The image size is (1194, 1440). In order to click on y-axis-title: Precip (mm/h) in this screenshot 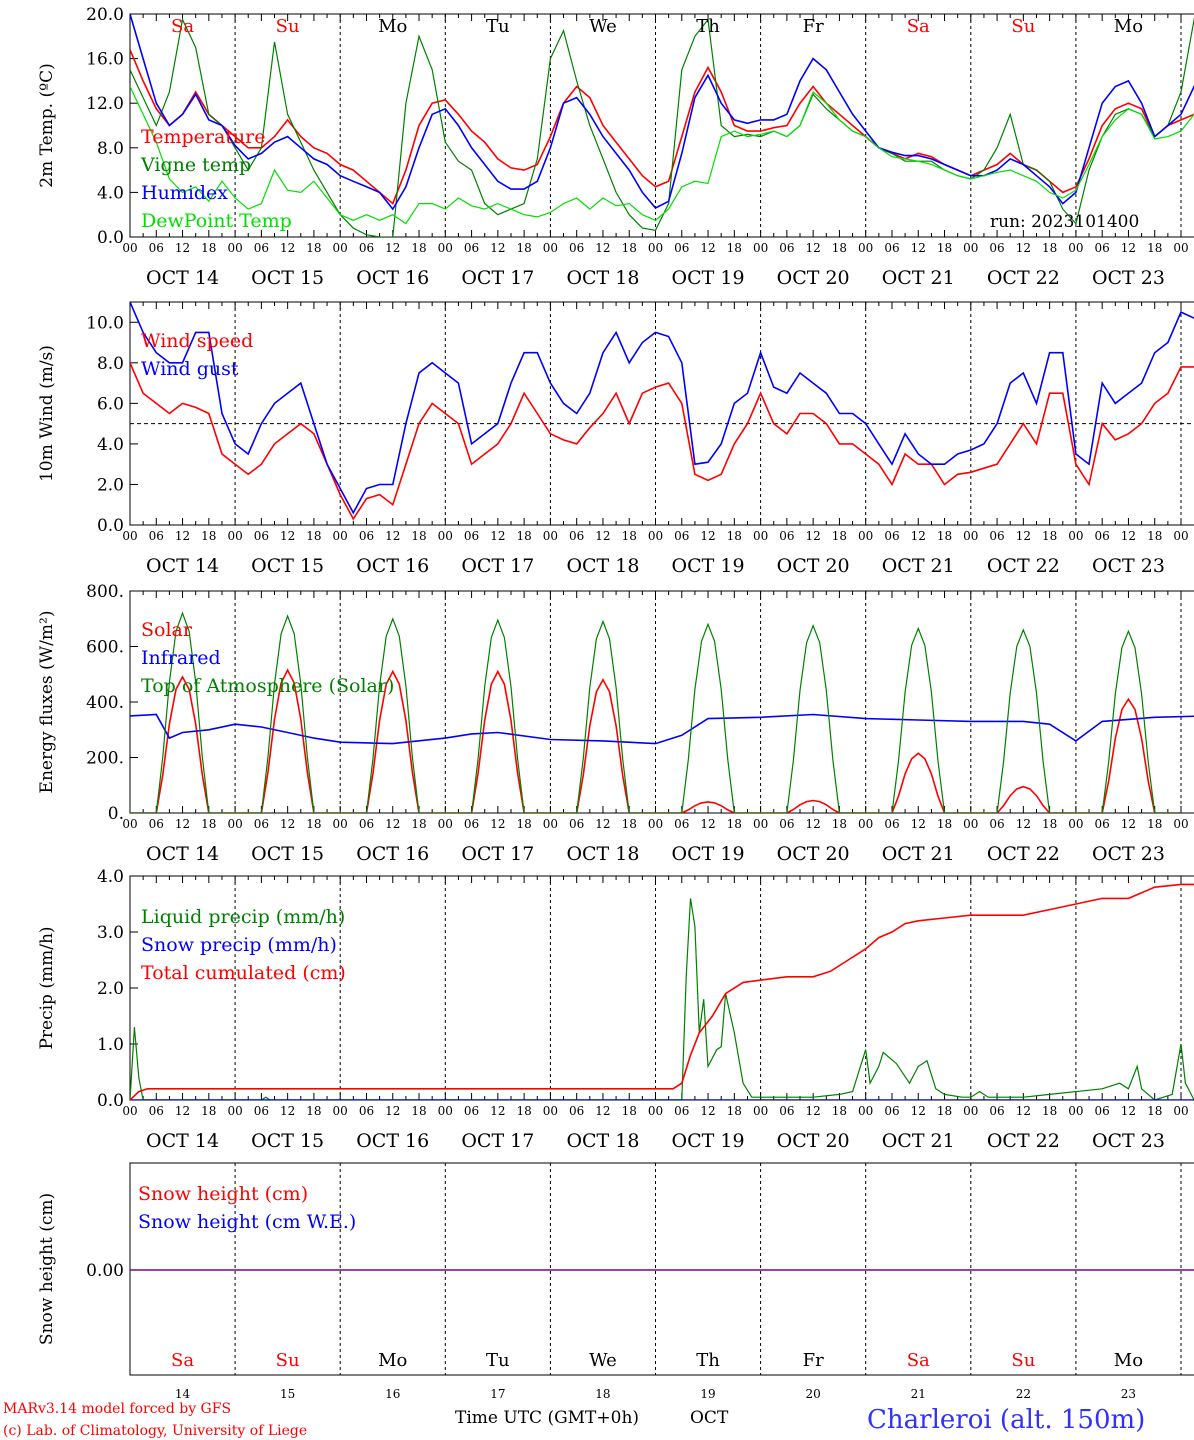, I will do `click(47, 987)`.